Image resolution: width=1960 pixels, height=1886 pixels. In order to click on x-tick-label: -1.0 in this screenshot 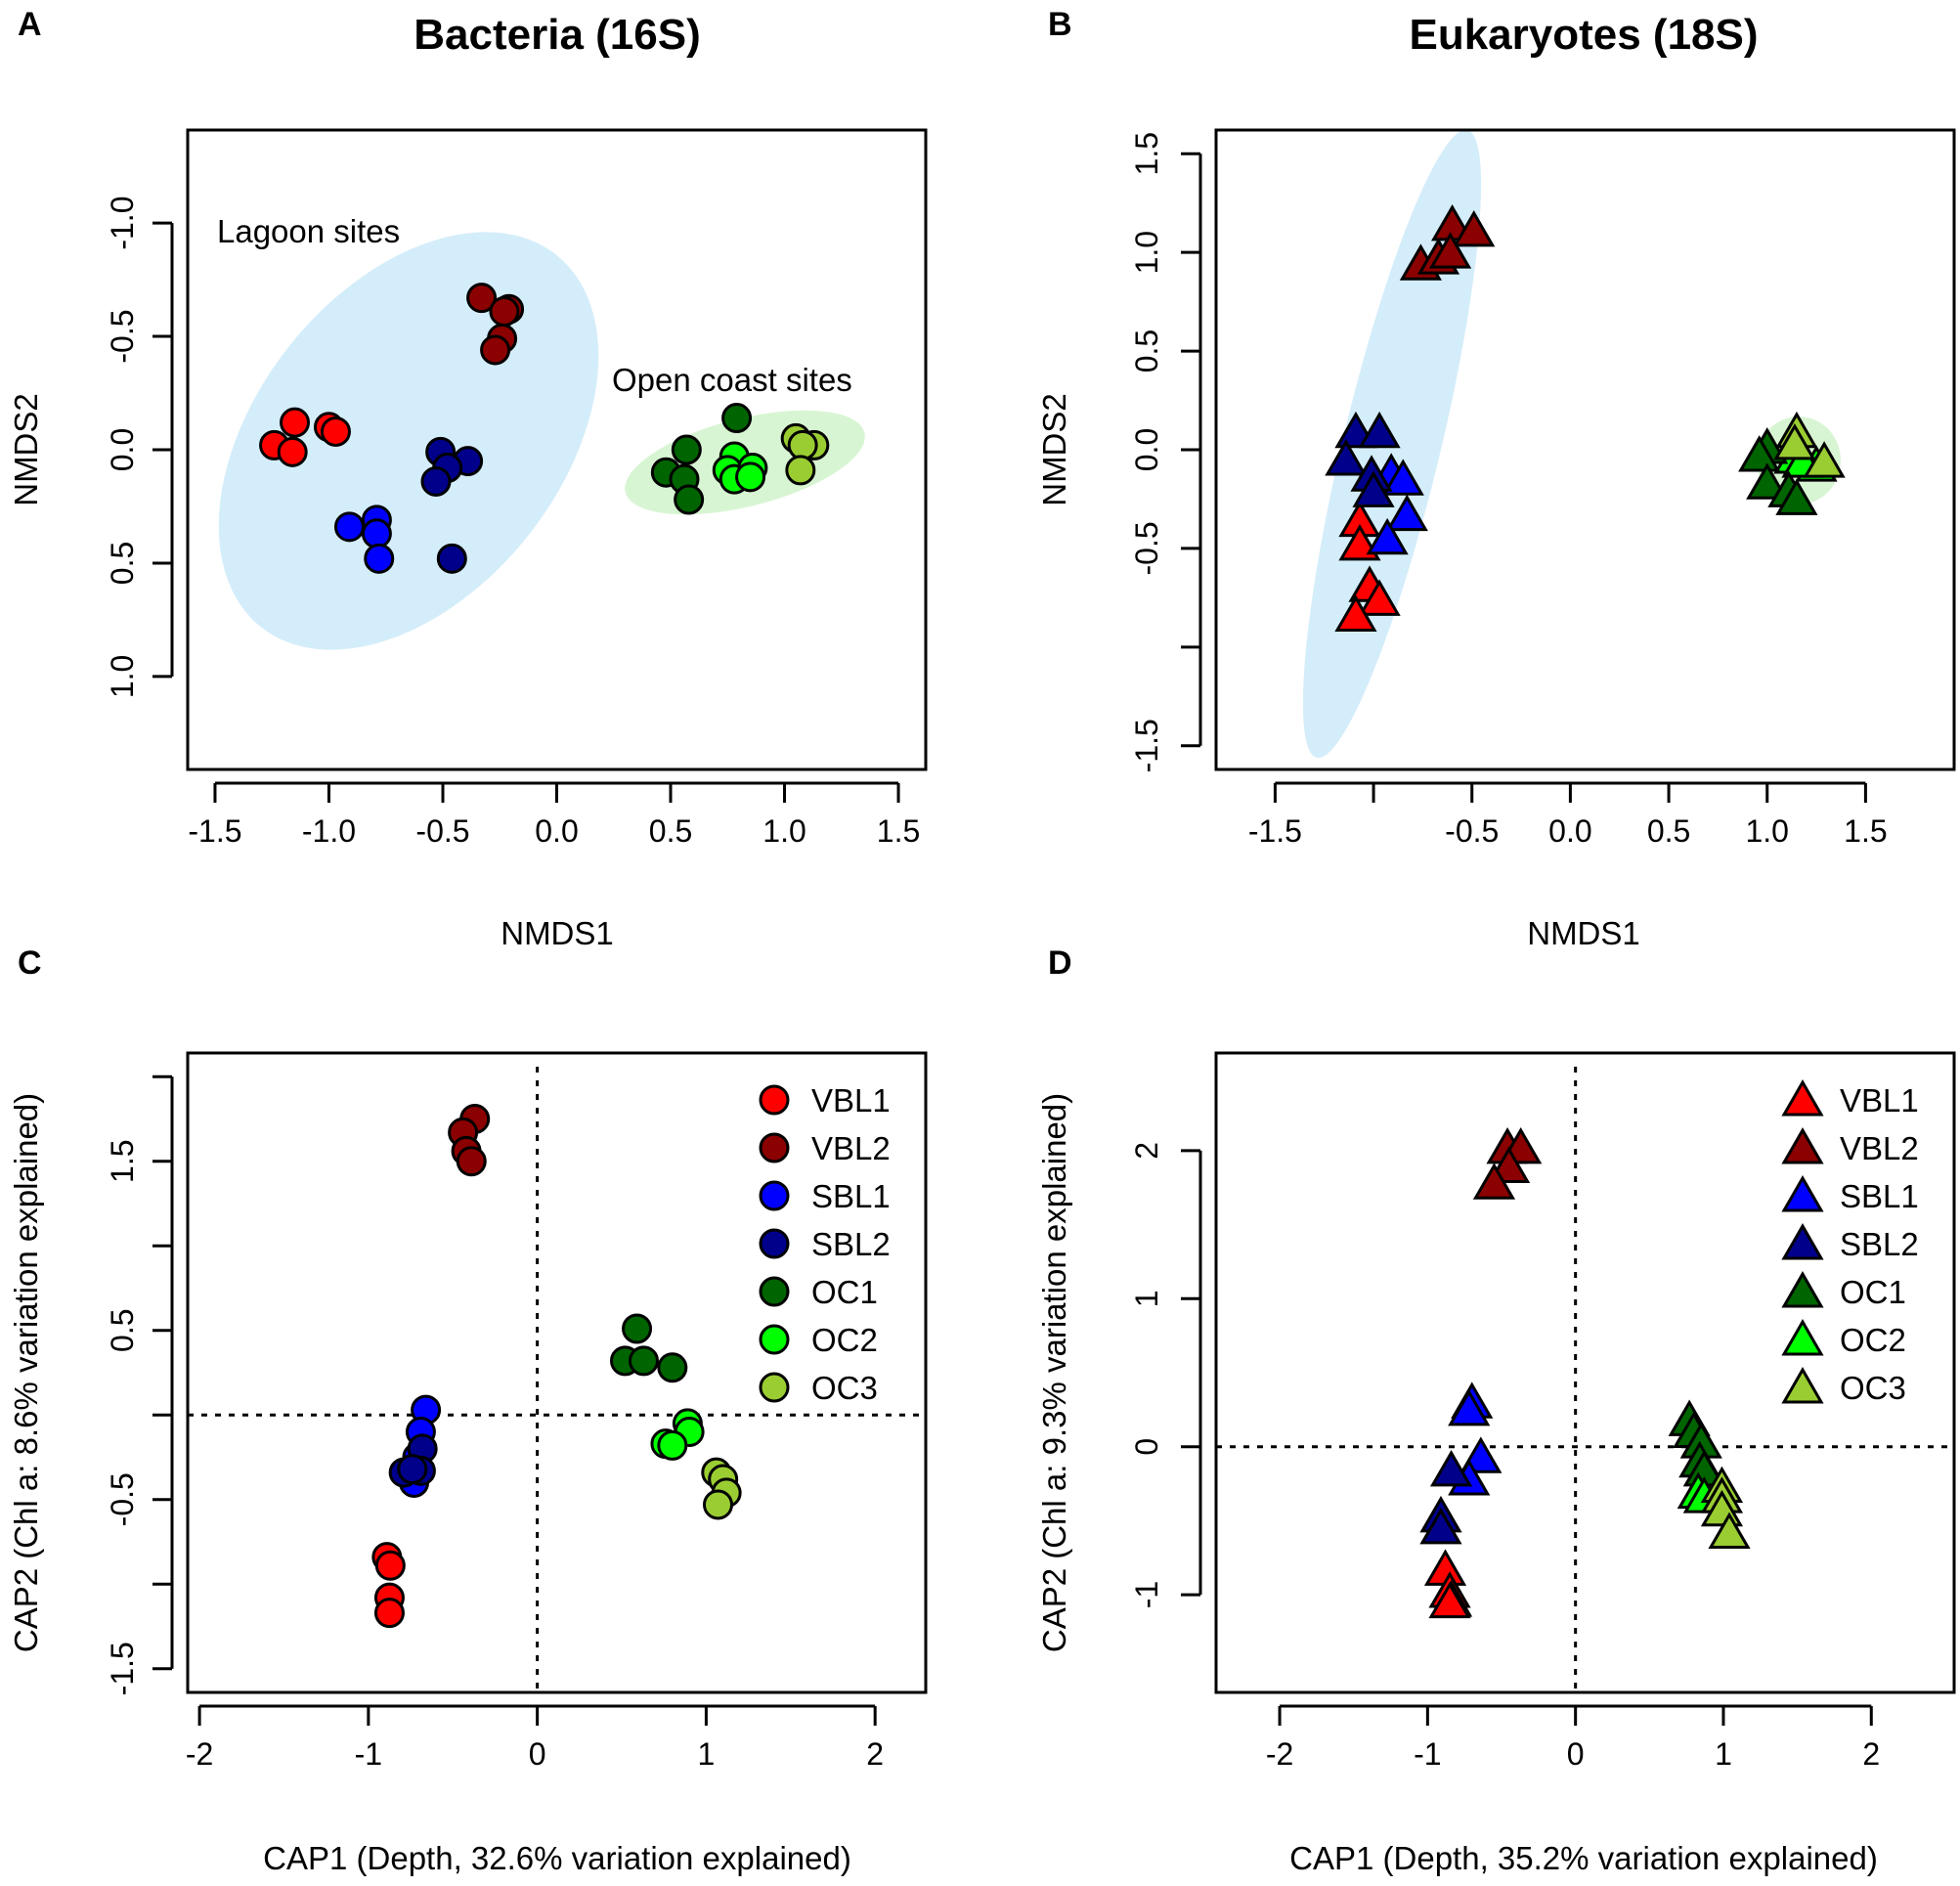, I will do `click(329, 831)`.